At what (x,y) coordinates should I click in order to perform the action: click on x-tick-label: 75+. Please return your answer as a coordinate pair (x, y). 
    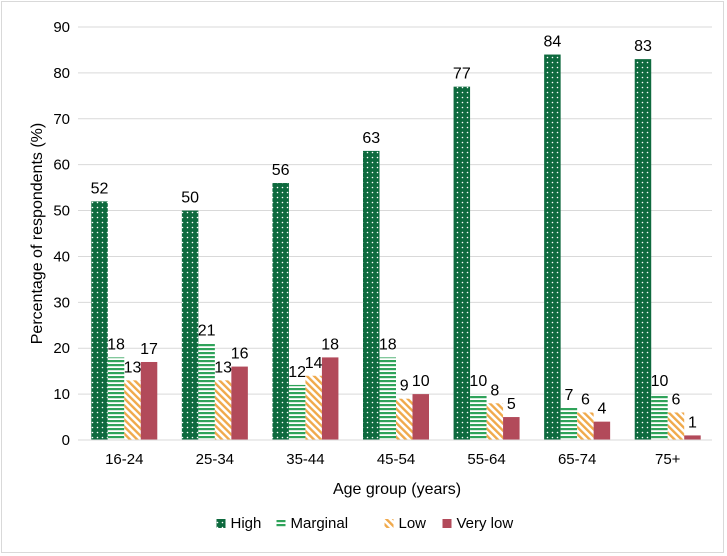
    Looking at the image, I should click on (668, 459).